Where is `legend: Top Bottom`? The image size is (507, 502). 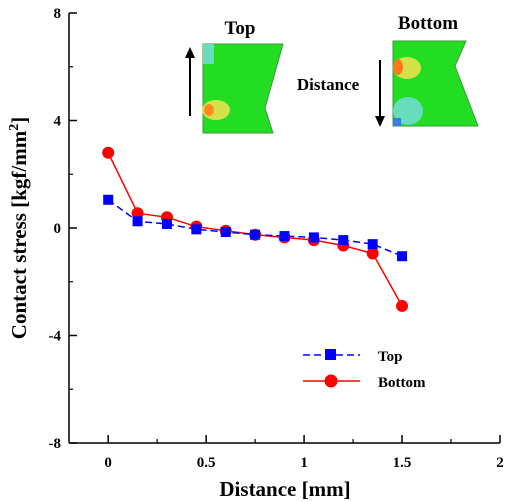
legend: Top Bottom is located at coordinates (364, 370).